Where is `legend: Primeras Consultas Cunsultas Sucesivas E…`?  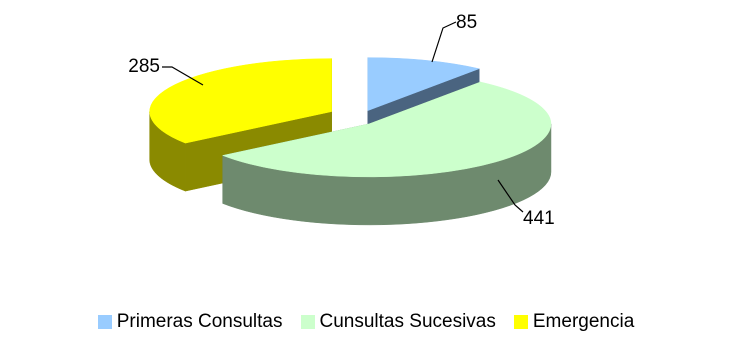
legend: Primeras Consultas Cunsultas Sucesivas E… is located at coordinates (366, 322).